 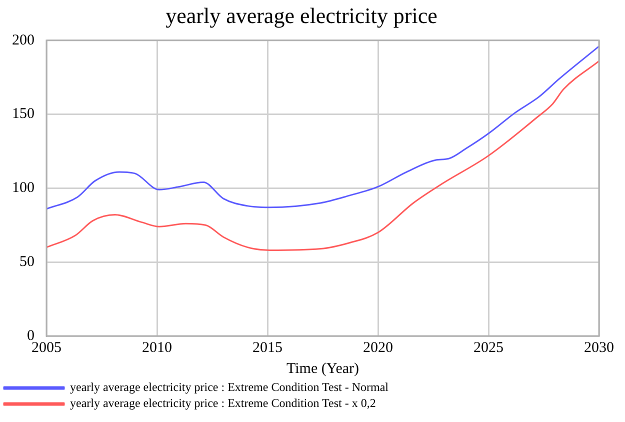 I want to click on x-tick-label: 2010, so click(x=157, y=348).